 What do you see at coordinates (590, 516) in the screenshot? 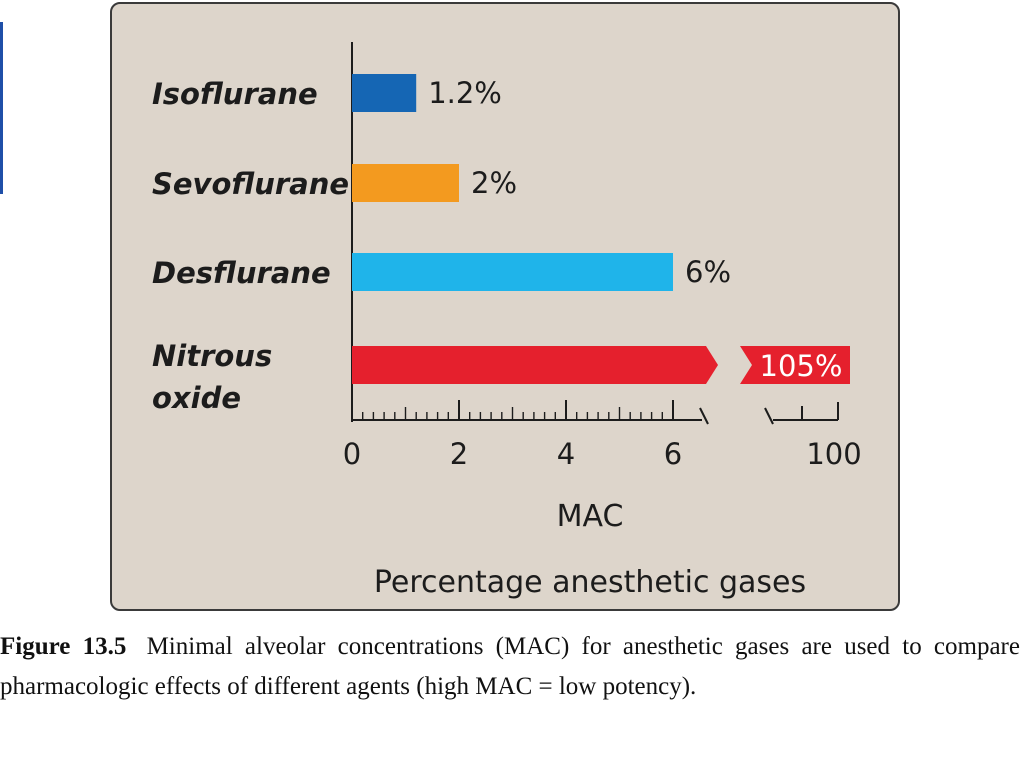
I see `x-axis-title: MAC` at bounding box center [590, 516].